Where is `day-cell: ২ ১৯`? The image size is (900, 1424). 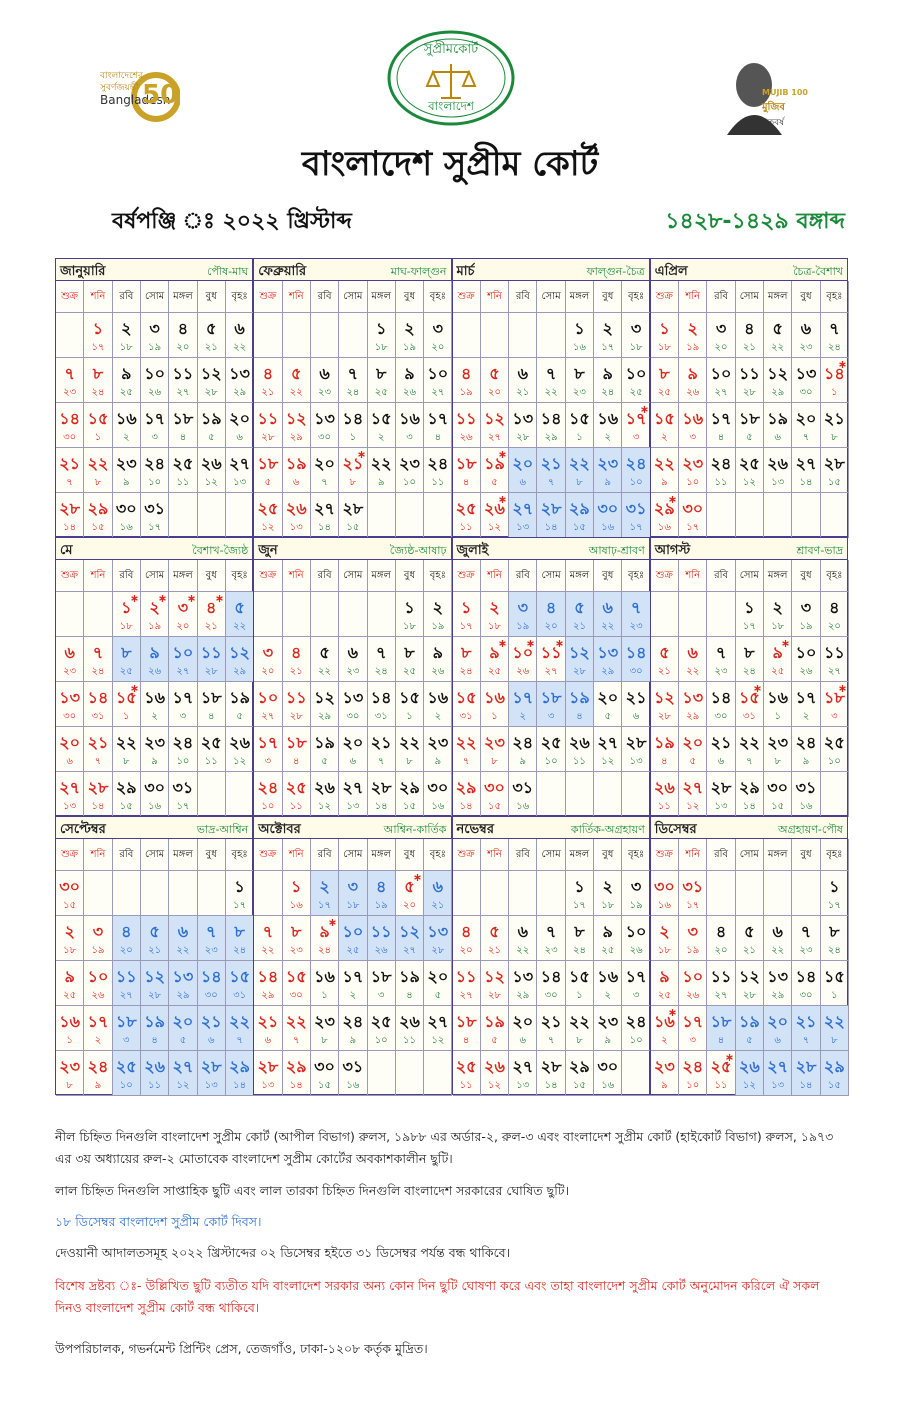
day-cell: ২ ১৯ is located at coordinates (693, 335).